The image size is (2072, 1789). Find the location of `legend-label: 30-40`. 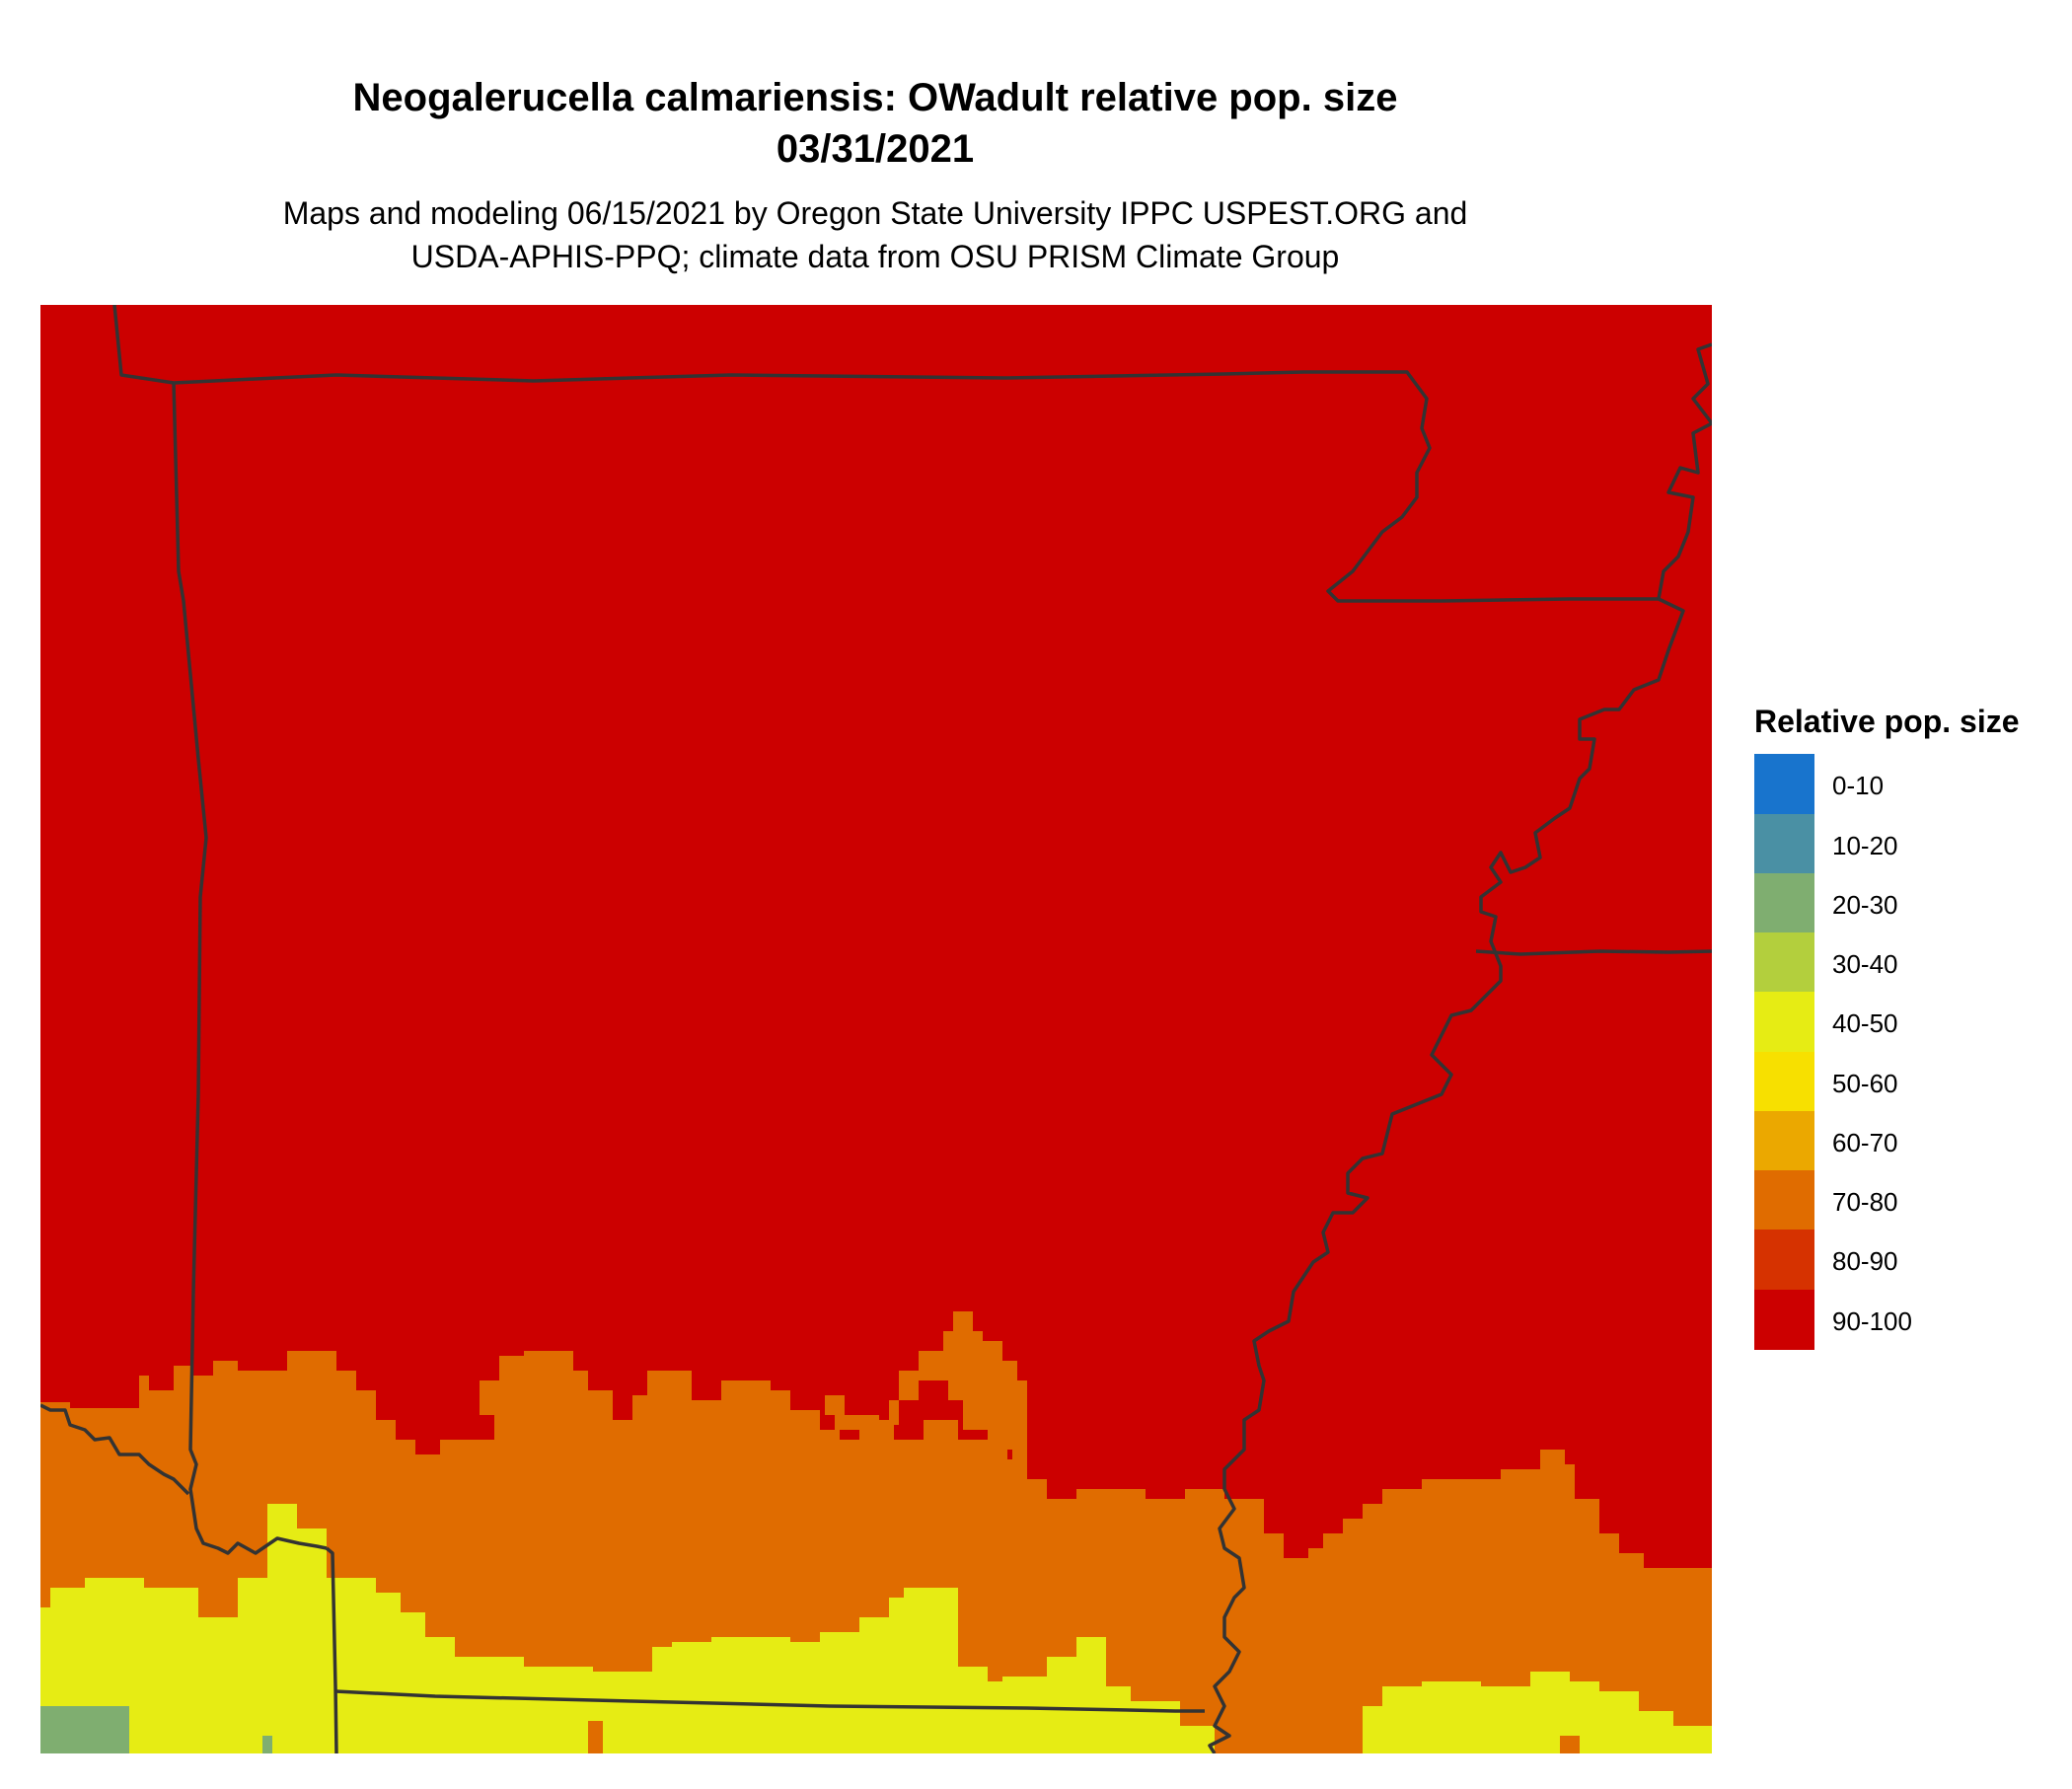

legend-label: 30-40 is located at coordinates (1865, 964).